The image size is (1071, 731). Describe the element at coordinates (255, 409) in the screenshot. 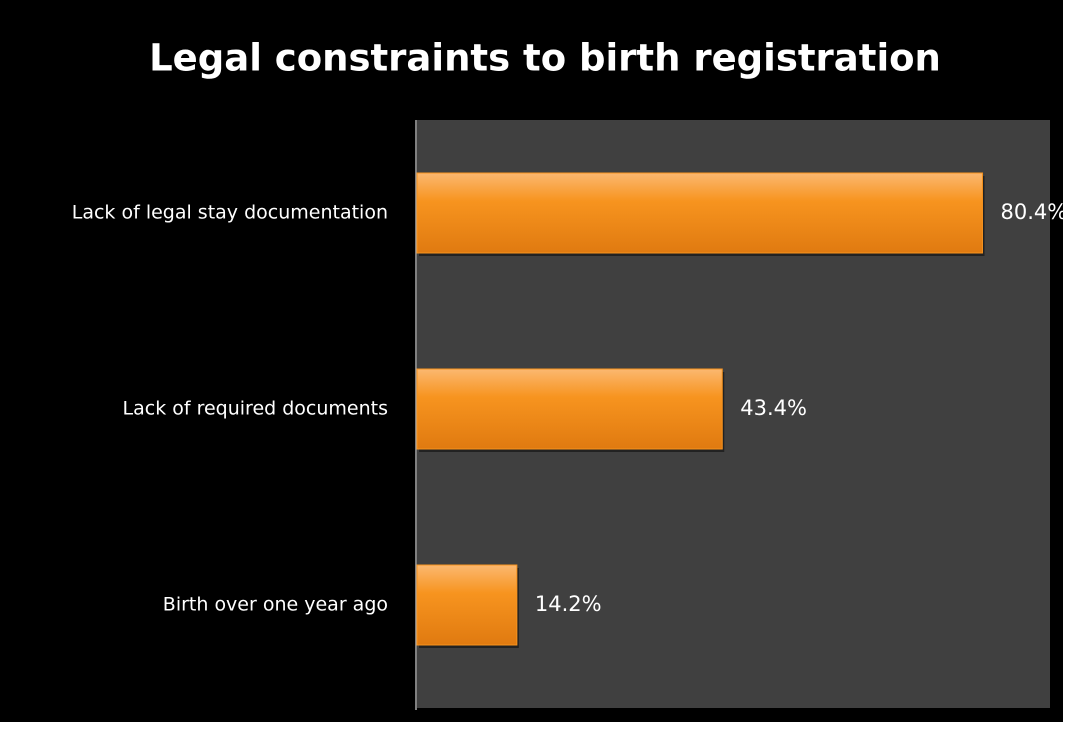

I see `category-label: Lack of required documents` at that location.